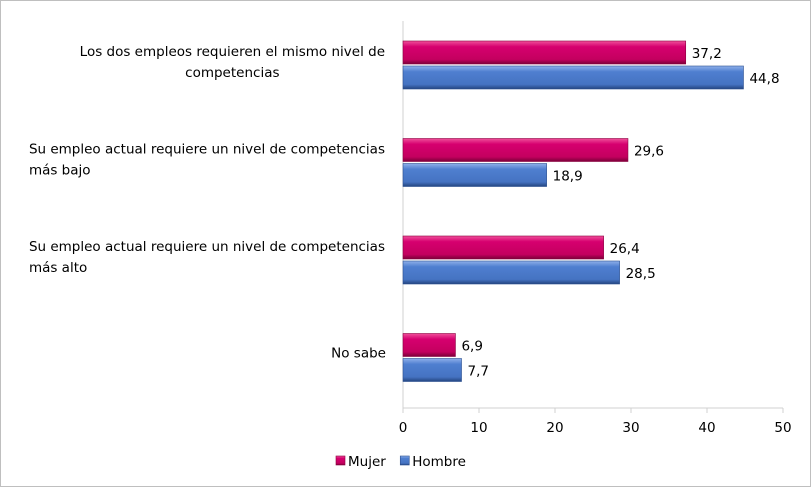 This screenshot has width=811, height=487. Describe the element at coordinates (649, 152) in the screenshot. I see `data-label: 29,6` at that location.